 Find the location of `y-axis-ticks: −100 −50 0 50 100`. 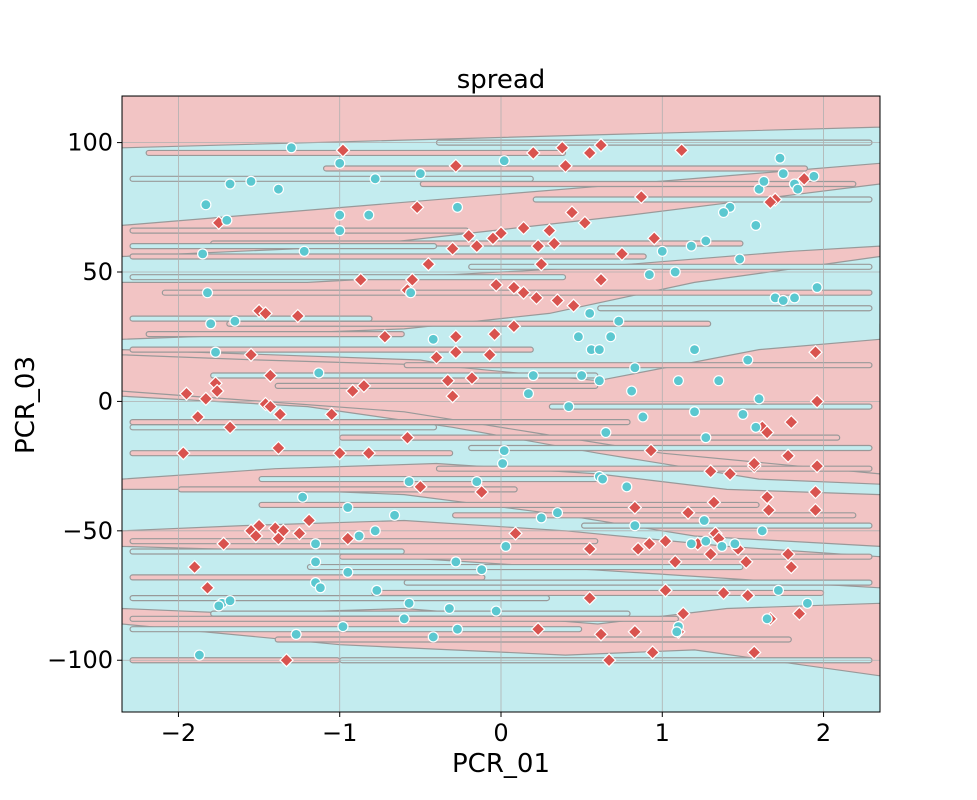

y-axis-ticks: −100 −50 0 50 100 is located at coordinates (84, 401).